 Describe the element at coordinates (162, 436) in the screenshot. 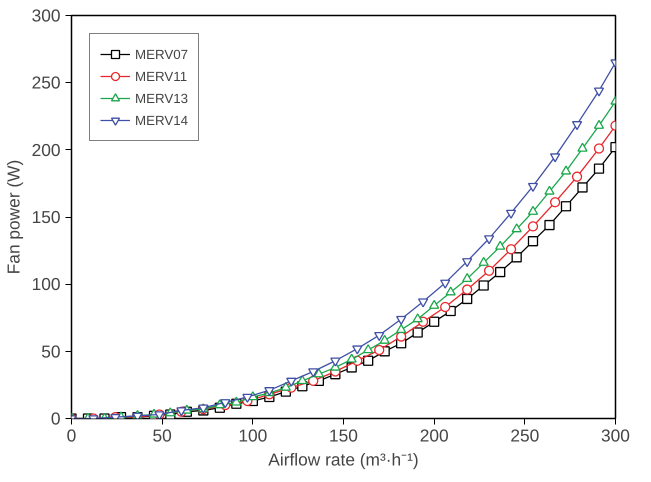

I see `x-tick-label: 50` at that location.